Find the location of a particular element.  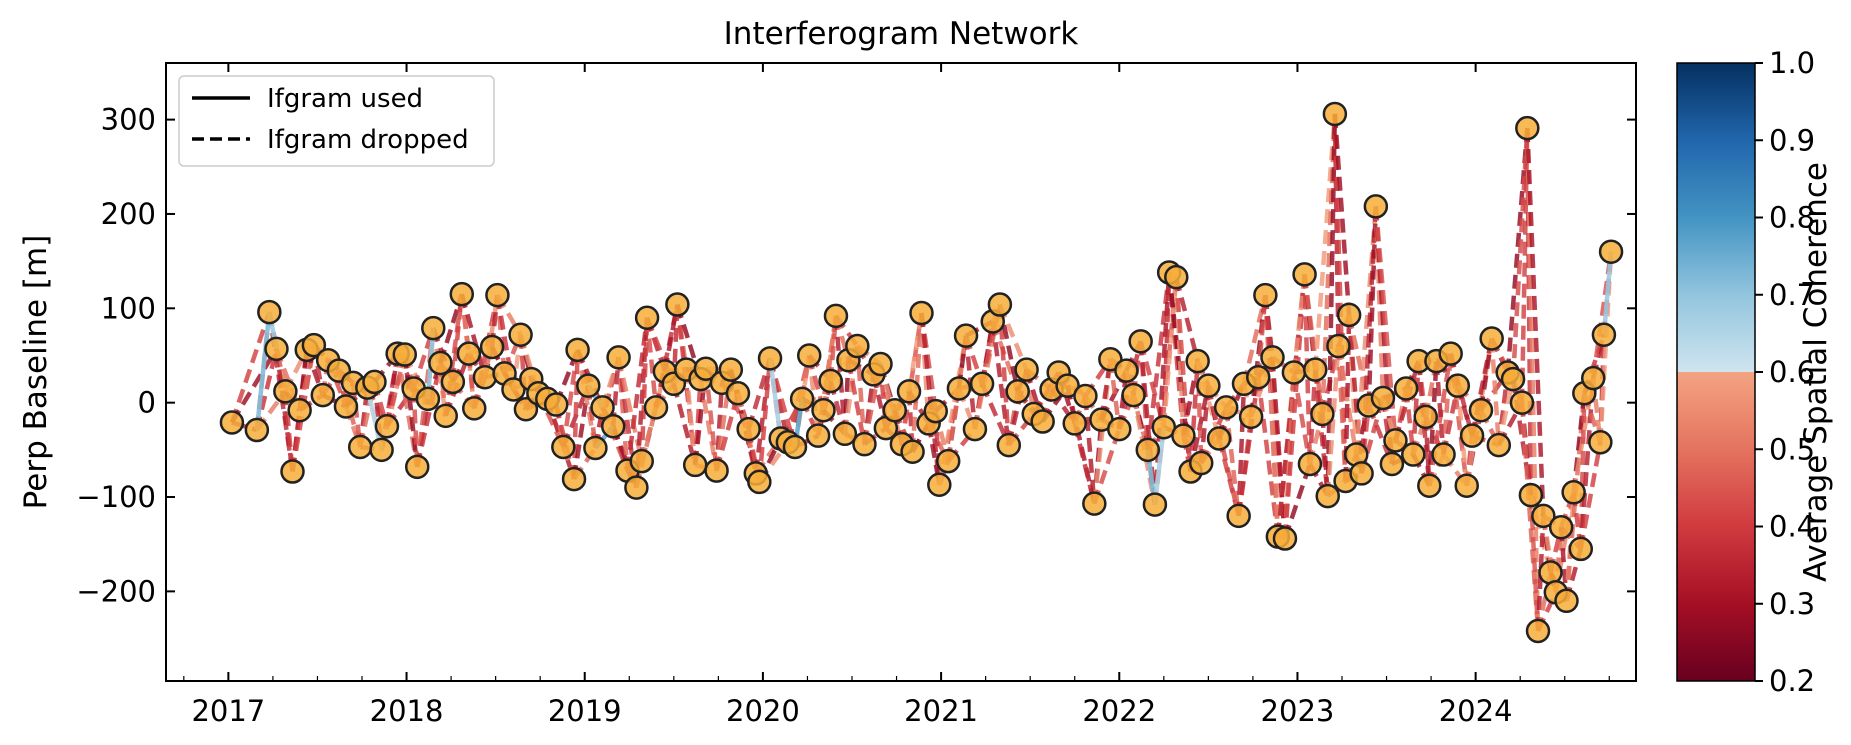

y-axis-label: Perp Baseline [m] is located at coordinates (36, 372).